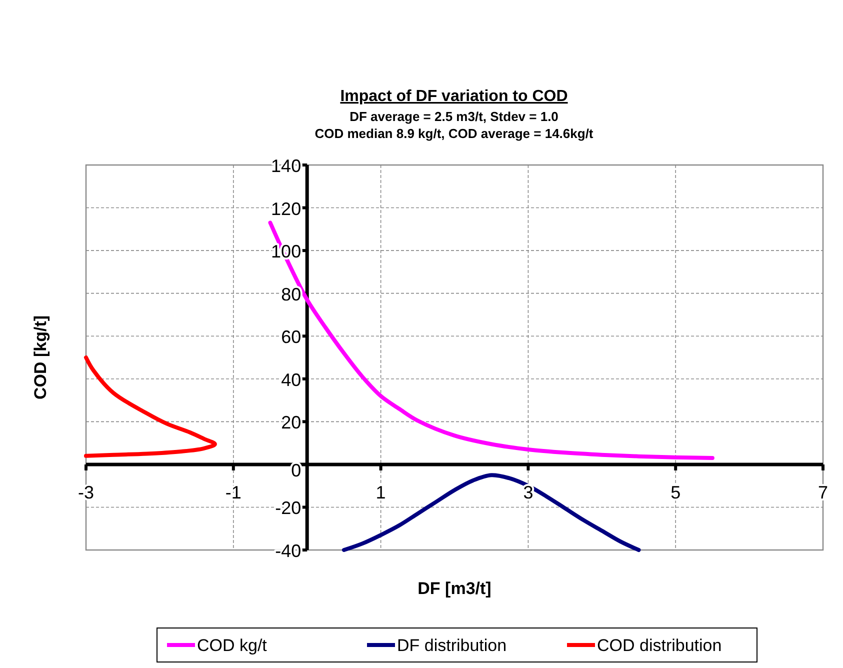  I want to click on y-tick-label: 40, so click(291, 380).